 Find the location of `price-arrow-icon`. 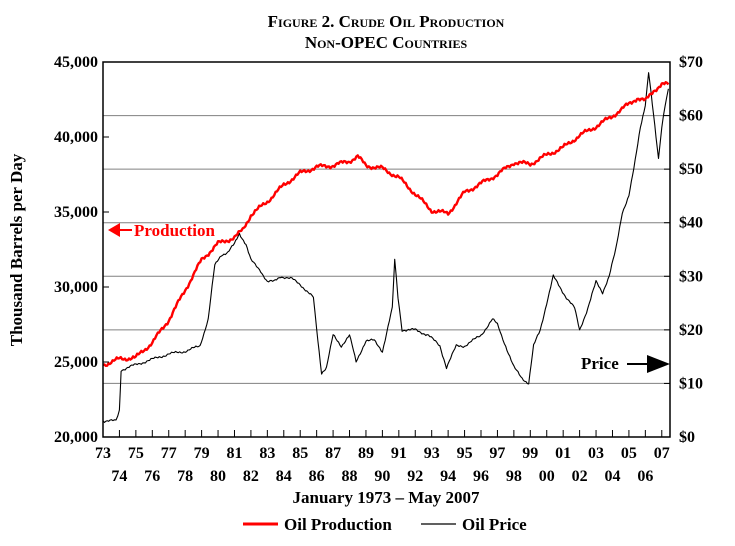

price-arrow-icon is located at coordinates (658, 364).